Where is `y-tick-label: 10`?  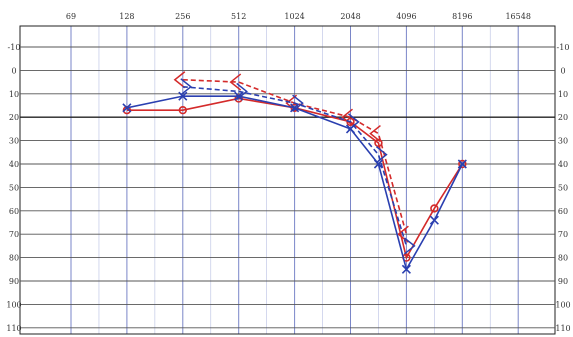
y-tick-label: 10 is located at coordinates (14, 94).